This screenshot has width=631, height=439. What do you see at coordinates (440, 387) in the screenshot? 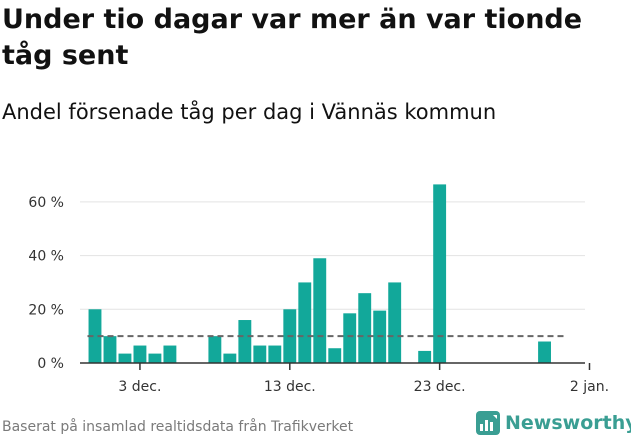
I see `x-tick-label: 23 dec.` at bounding box center [440, 387].